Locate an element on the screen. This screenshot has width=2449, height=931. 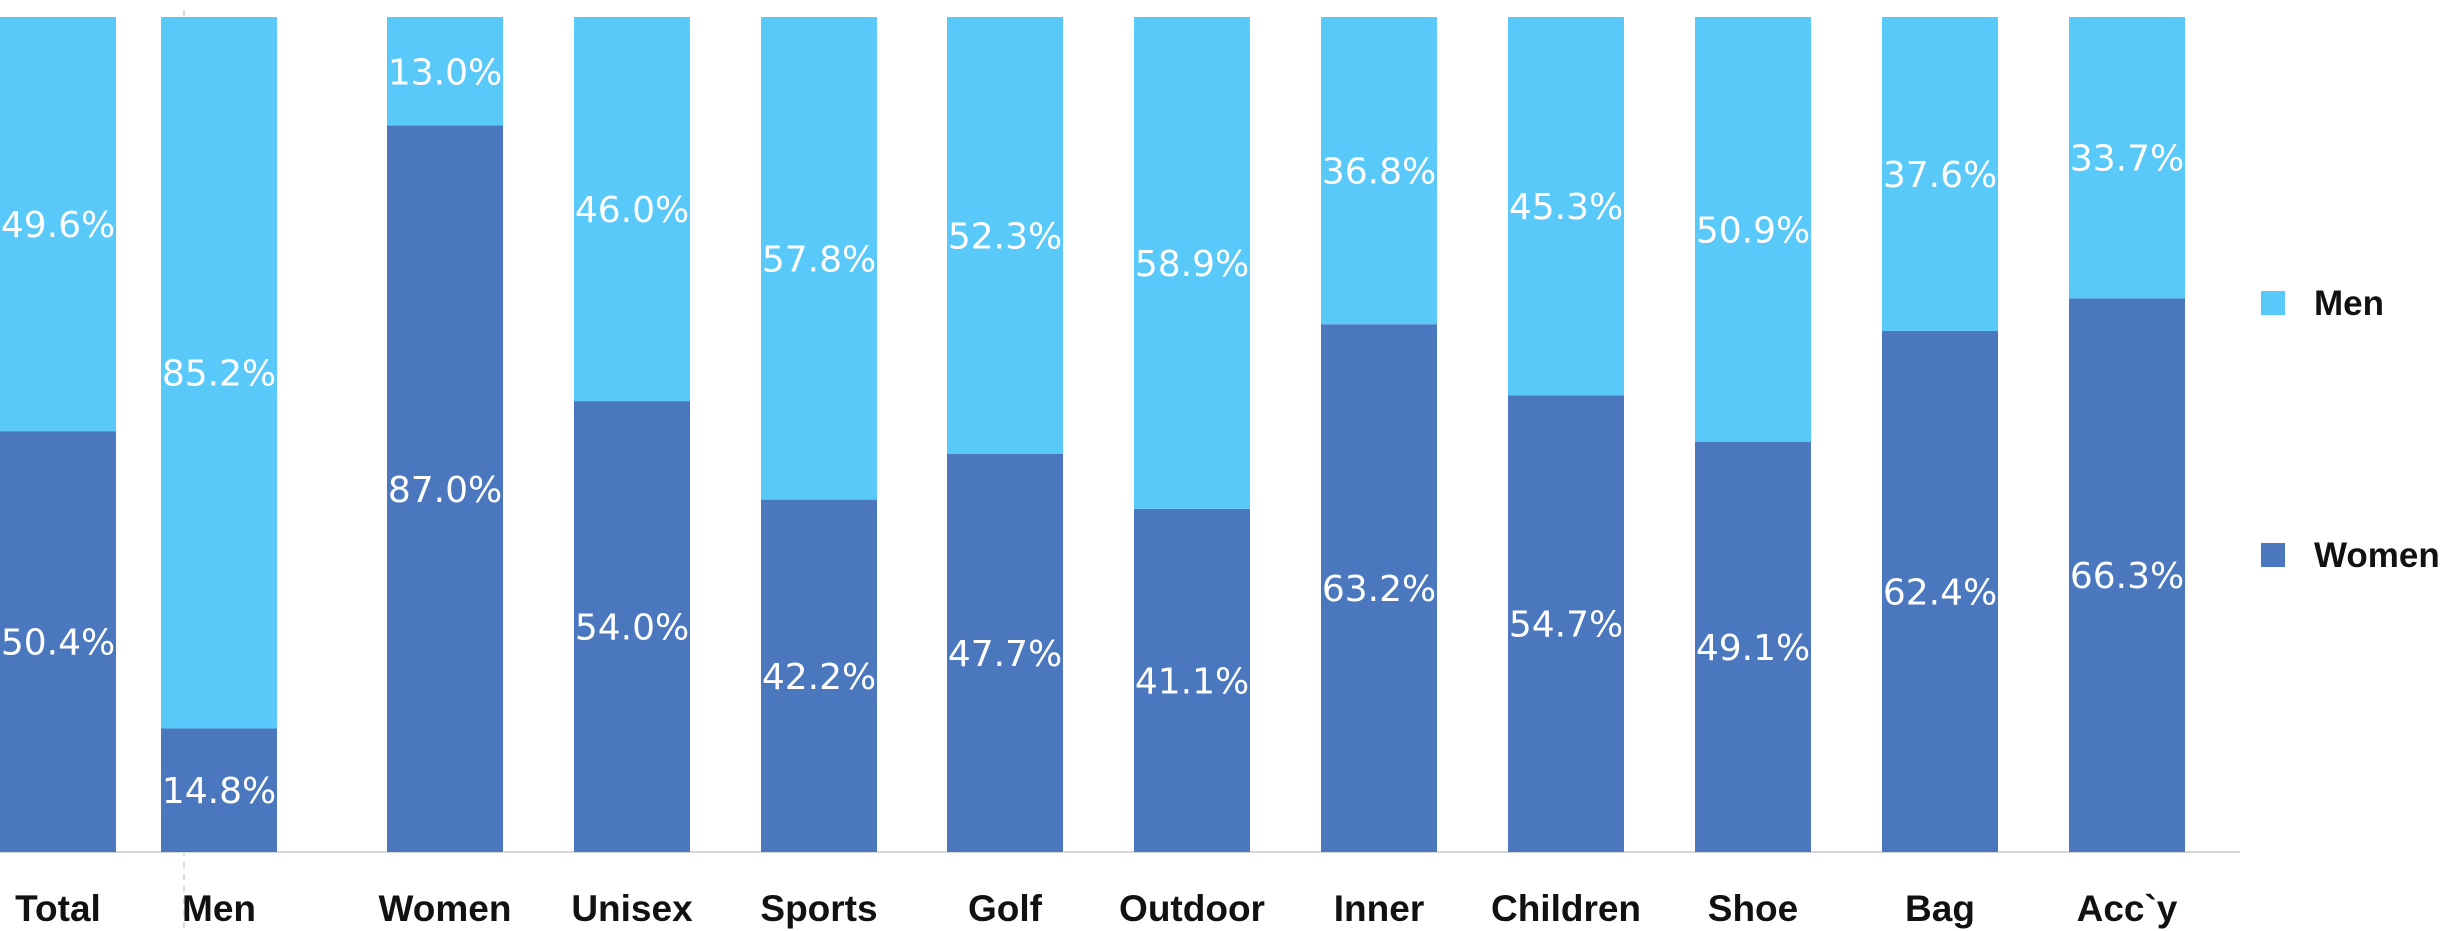
legend-label-men: Men is located at coordinates (2349, 303).